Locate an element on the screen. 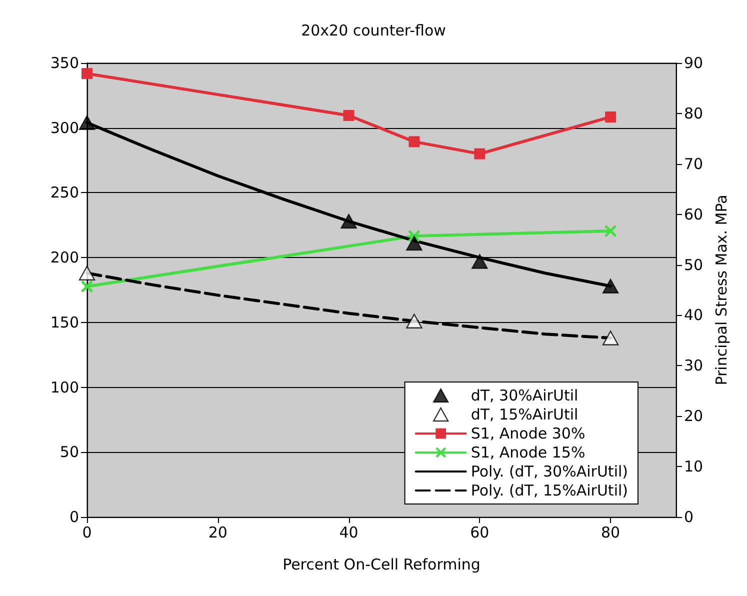 The height and width of the screenshot is (596, 747). y2-tick-label: 80 is located at coordinates (694, 113).